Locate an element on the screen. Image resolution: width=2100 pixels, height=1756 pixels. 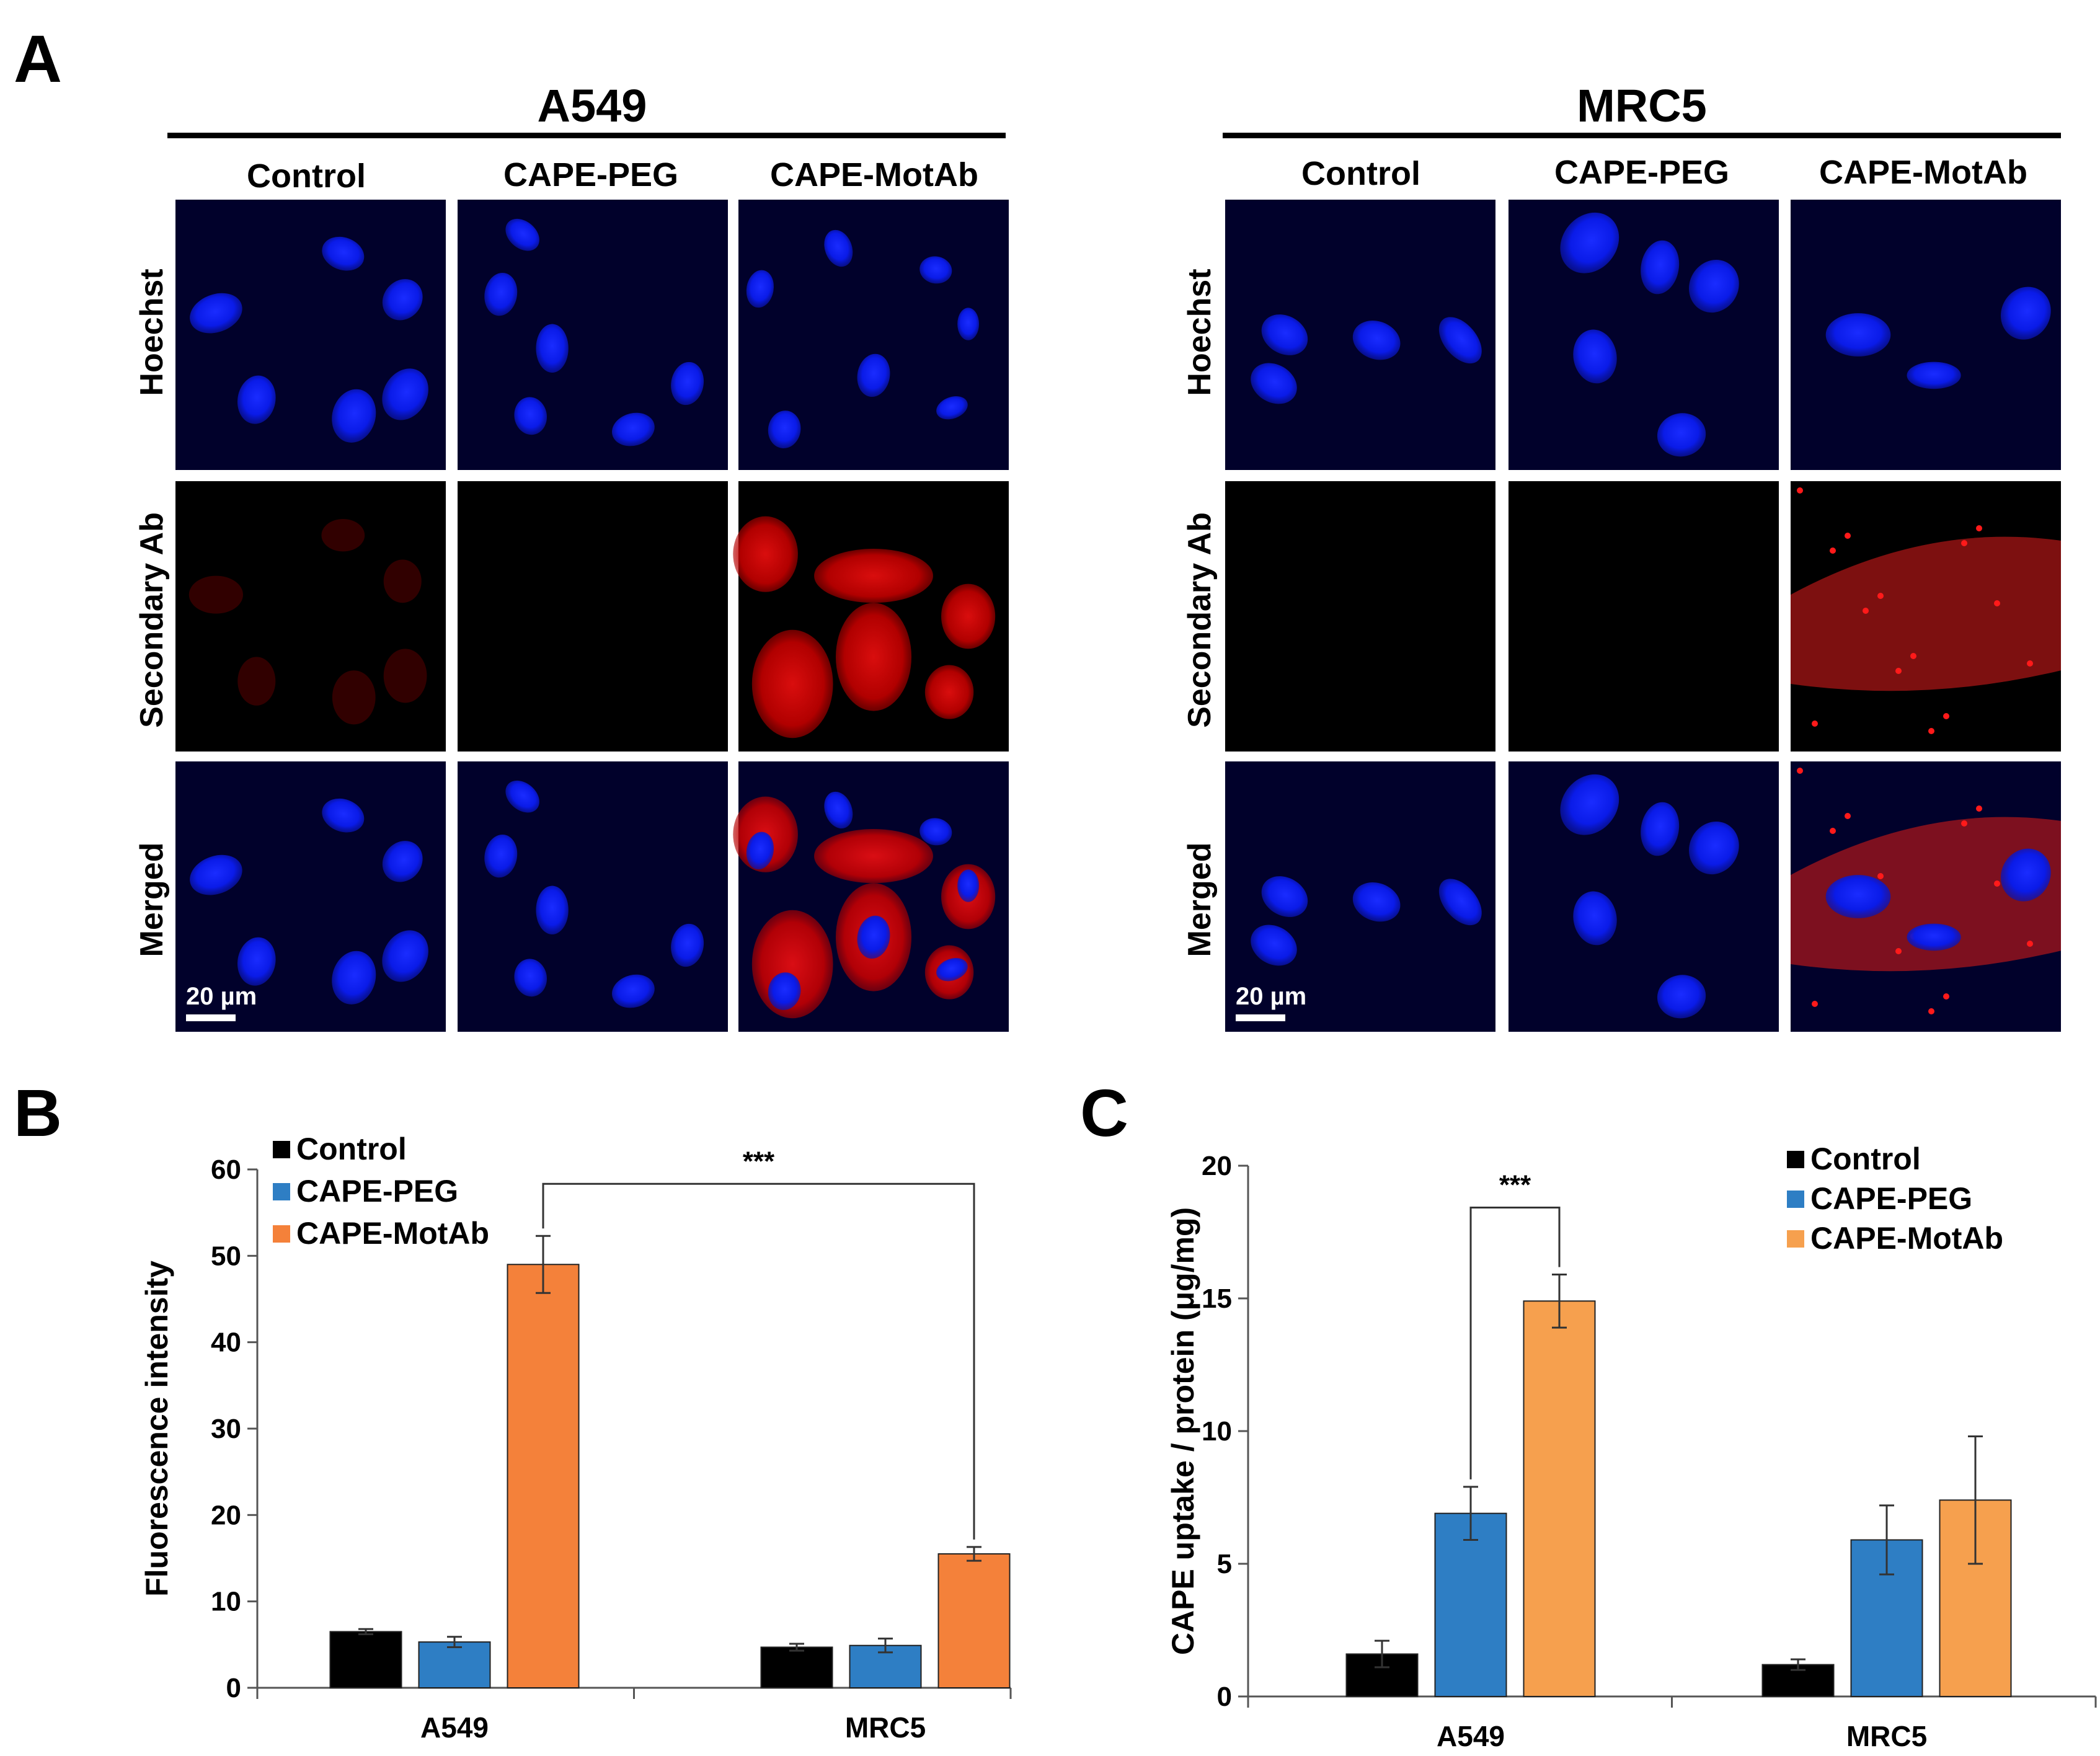
column-label-cape-peg: CAPE-PEG is located at coordinates (590, 174).